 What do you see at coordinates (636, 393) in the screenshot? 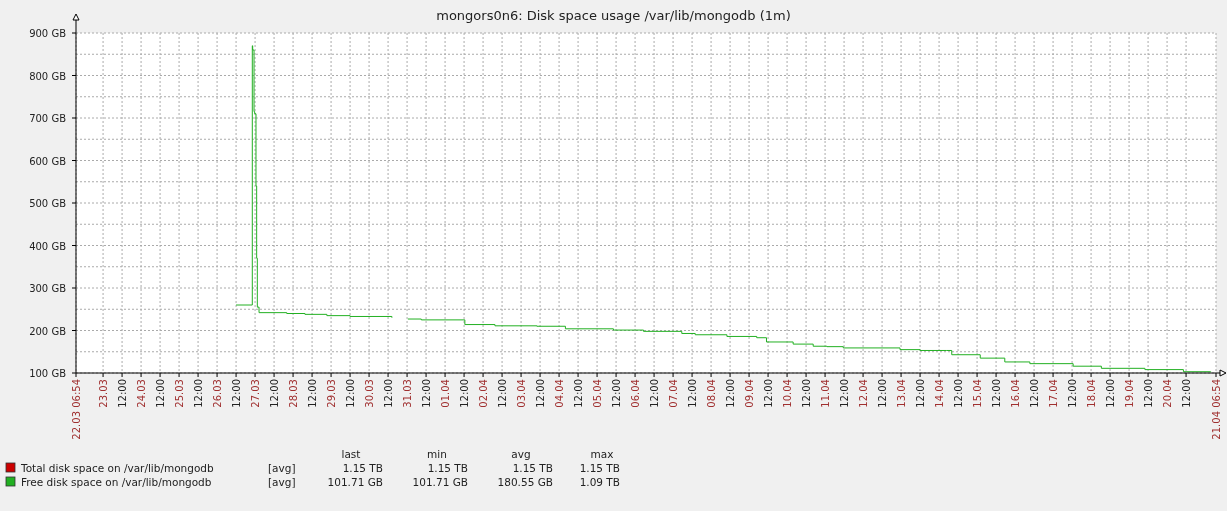
I see `x-tick-label: 06.04` at bounding box center [636, 393].